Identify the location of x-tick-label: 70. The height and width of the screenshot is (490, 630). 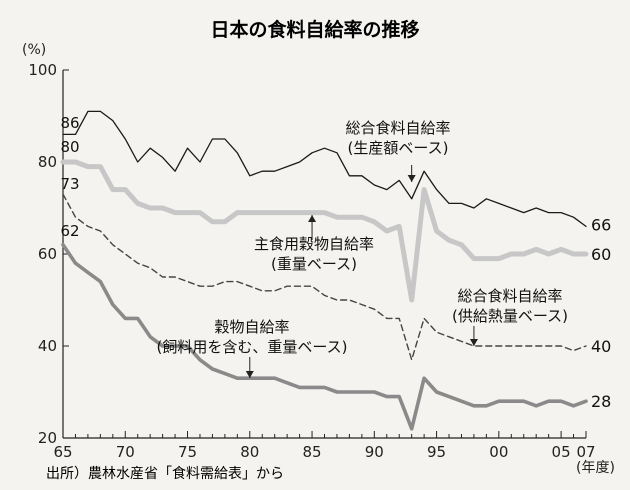
(125, 452).